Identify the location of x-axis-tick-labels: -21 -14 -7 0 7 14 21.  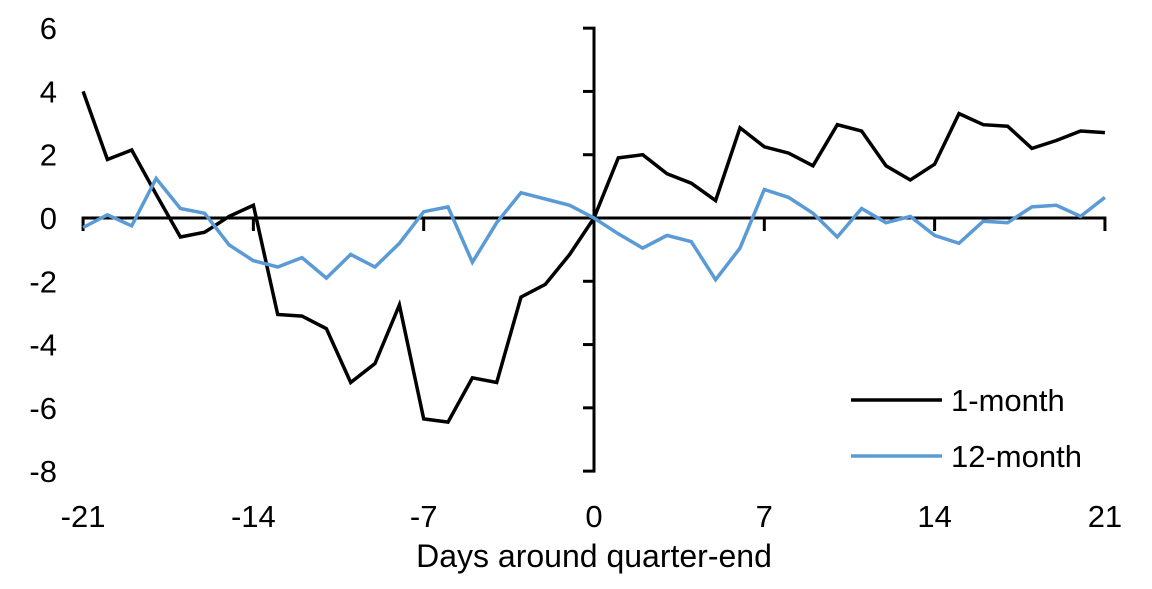
(592, 516).